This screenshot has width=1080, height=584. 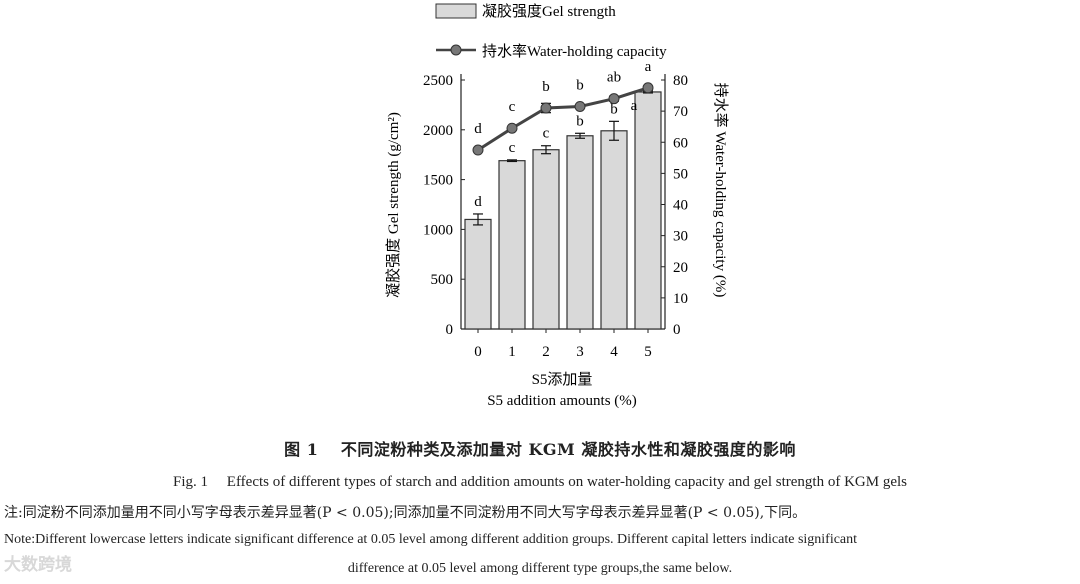 What do you see at coordinates (677, 330) in the screenshot?
I see `y-right-tick-label: 0` at bounding box center [677, 330].